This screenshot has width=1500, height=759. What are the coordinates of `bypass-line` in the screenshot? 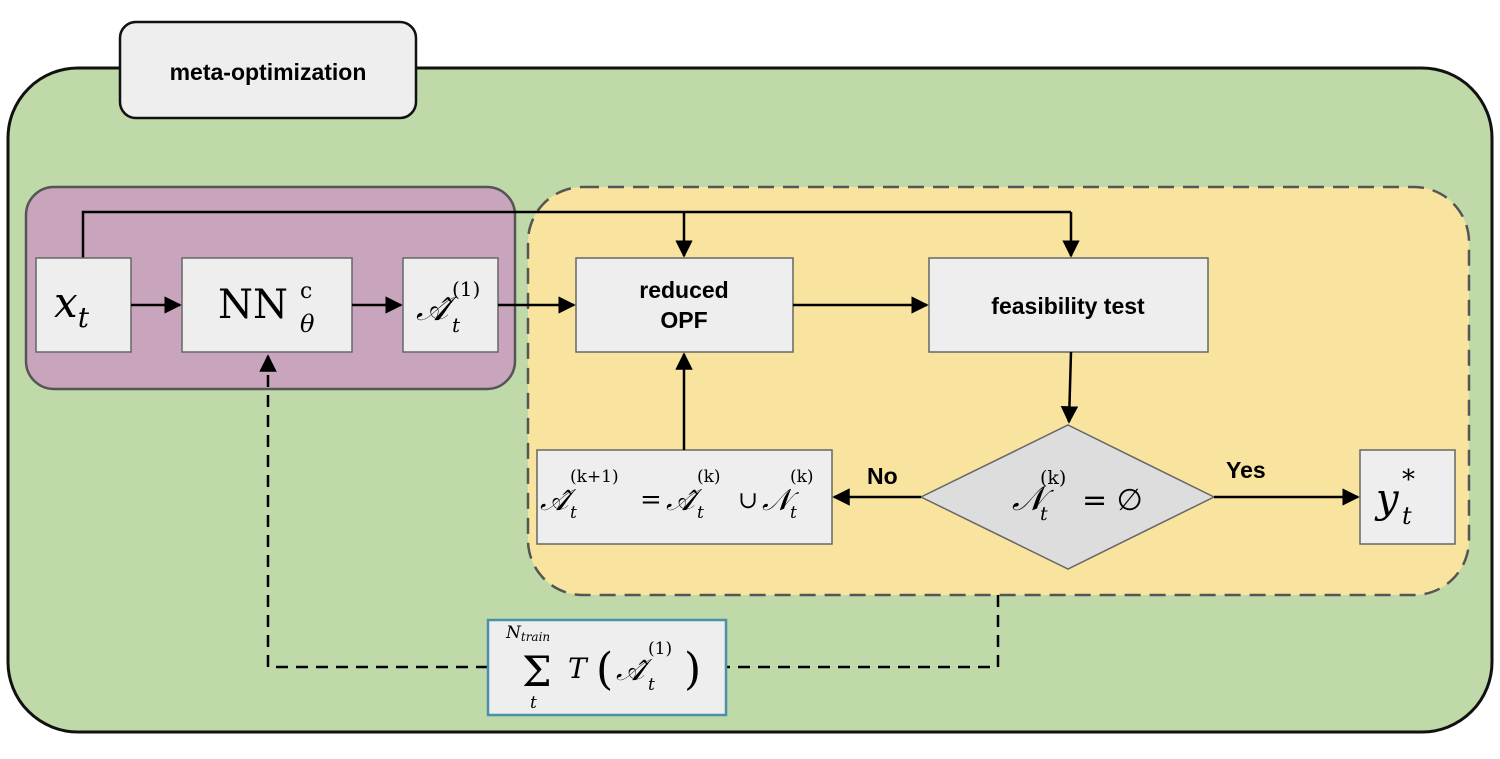 It's located at (576, 234).